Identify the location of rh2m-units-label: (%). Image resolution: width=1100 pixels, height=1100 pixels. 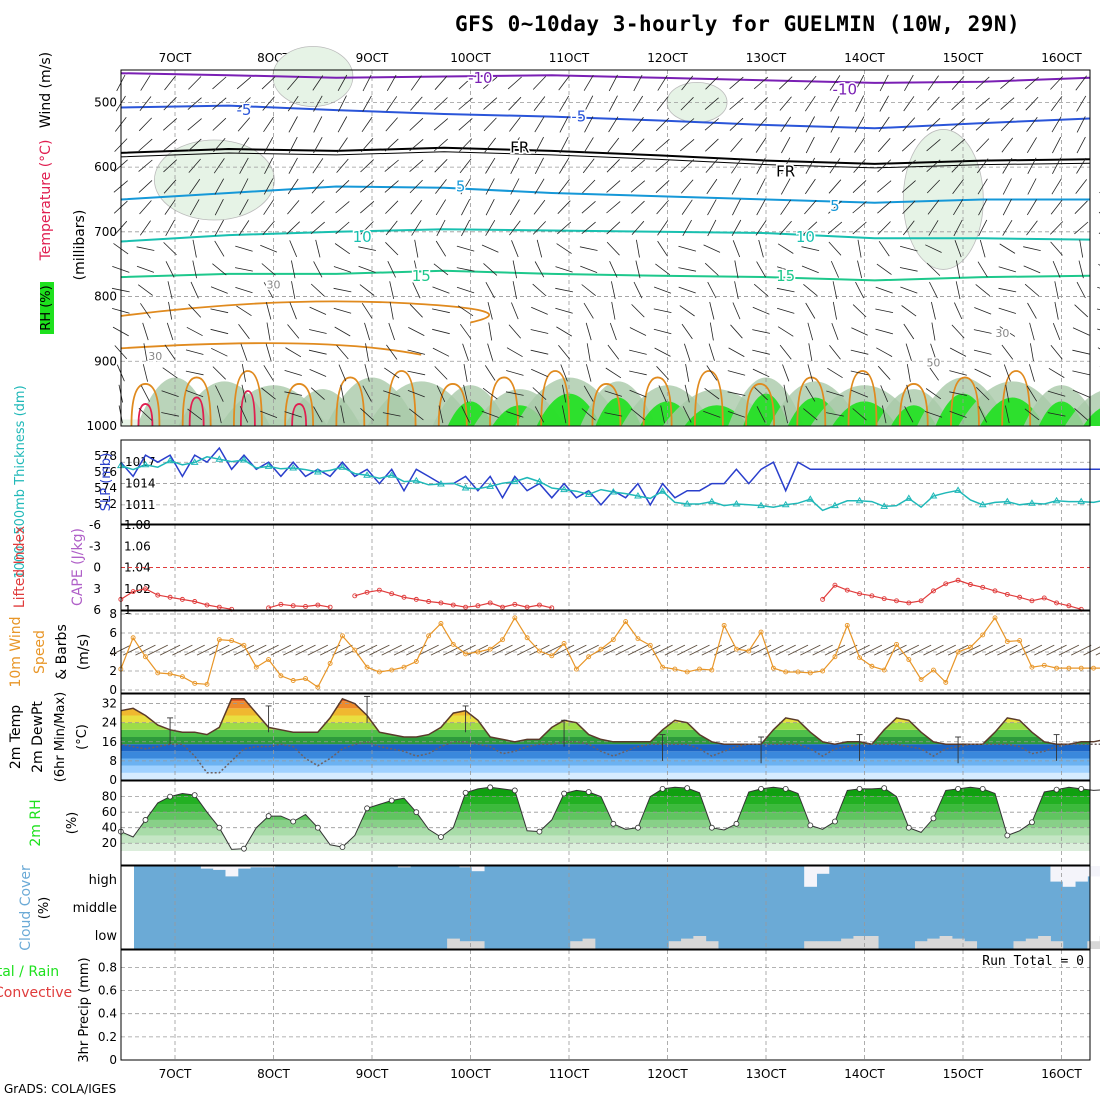
(72, 823).